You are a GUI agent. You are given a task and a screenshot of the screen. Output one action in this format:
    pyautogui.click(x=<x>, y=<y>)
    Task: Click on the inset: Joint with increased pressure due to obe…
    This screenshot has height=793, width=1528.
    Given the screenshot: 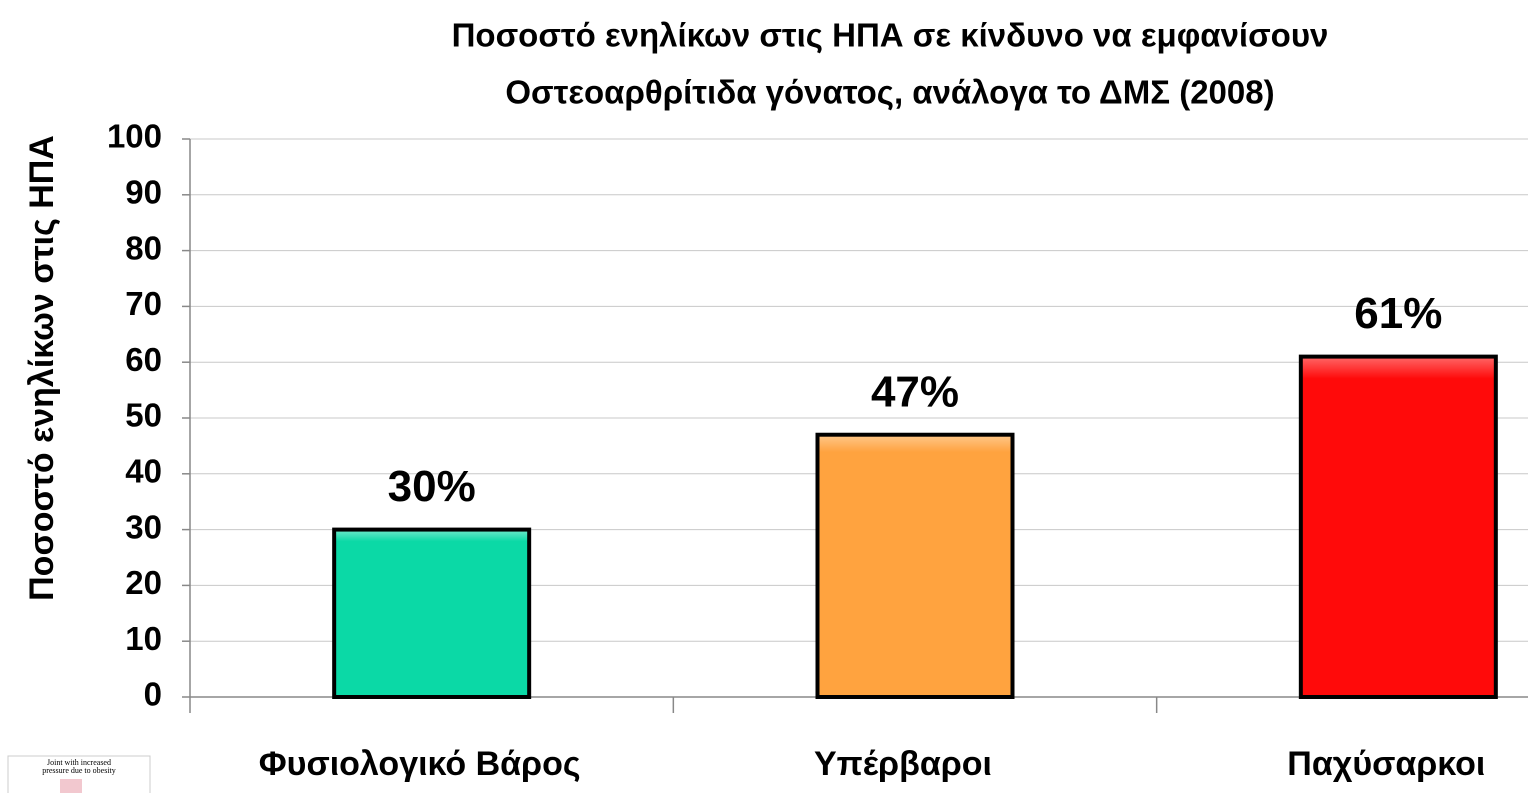 What is the action you would take?
    pyautogui.click(x=79, y=774)
    